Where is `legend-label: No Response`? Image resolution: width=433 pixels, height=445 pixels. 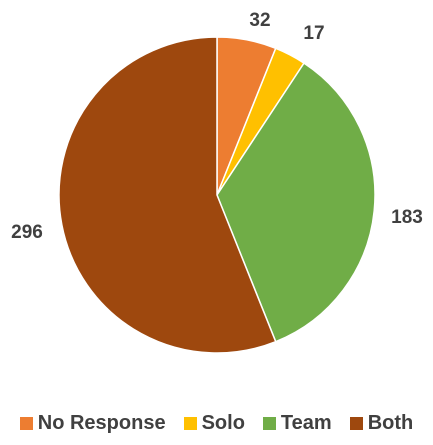
legend-label: No Response is located at coordinates (101, 423).